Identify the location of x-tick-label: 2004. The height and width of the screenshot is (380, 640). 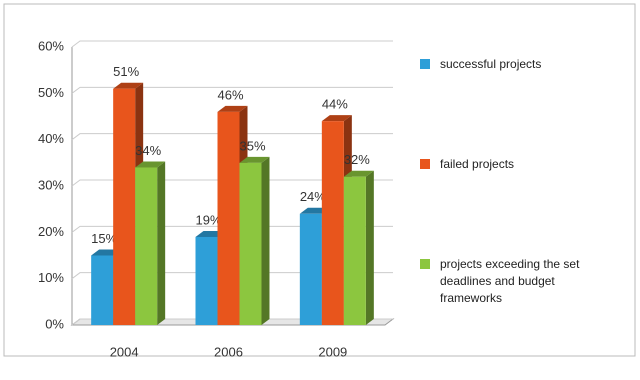
(124, 351).